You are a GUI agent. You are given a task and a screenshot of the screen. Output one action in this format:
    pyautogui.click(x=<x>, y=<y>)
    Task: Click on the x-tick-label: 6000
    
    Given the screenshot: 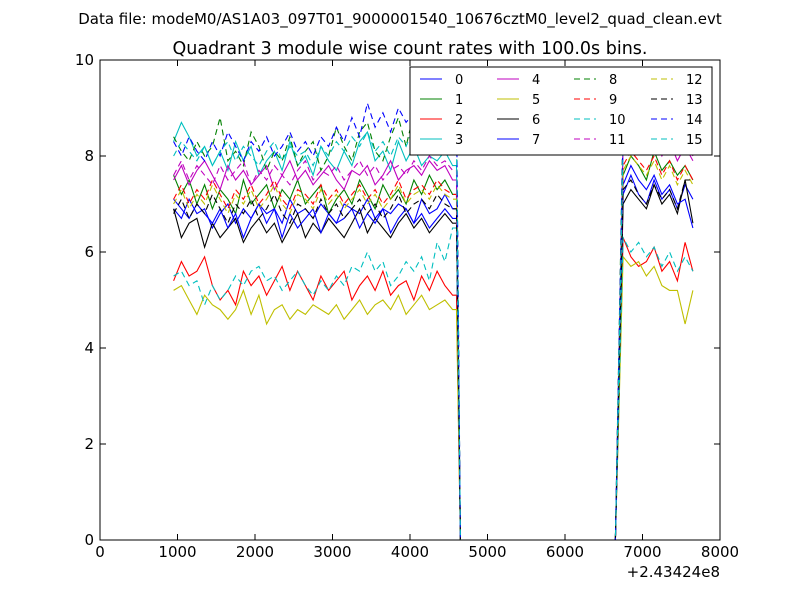 What is the action you would take?
    pyautogui.click(x=565, y=552)
    